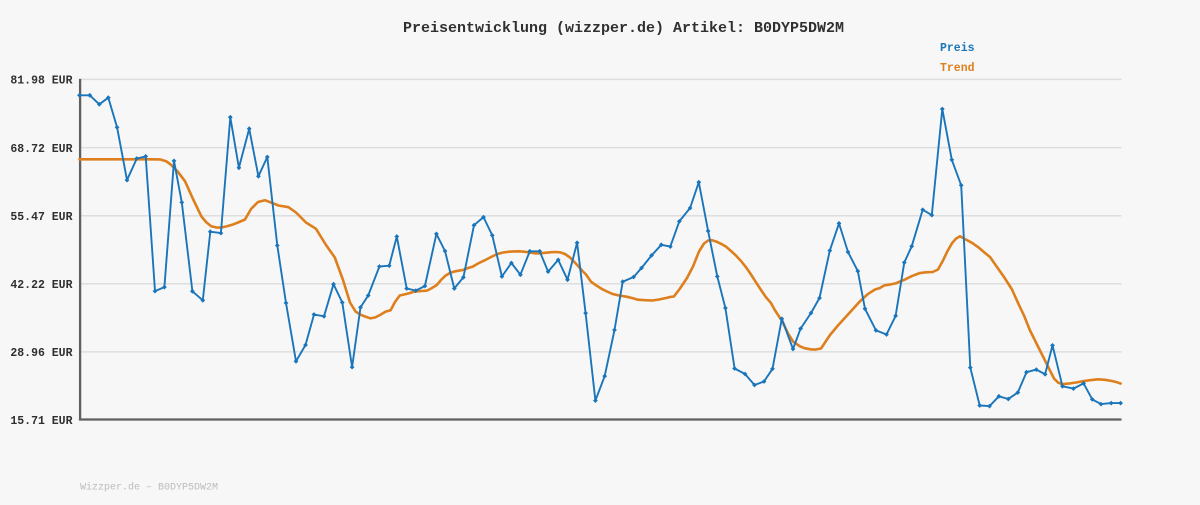  What do you see at coordinates (41, 81) in the screenshot?
I see `svg-text: 81.98 EUR` at bounding box center [41, 81].